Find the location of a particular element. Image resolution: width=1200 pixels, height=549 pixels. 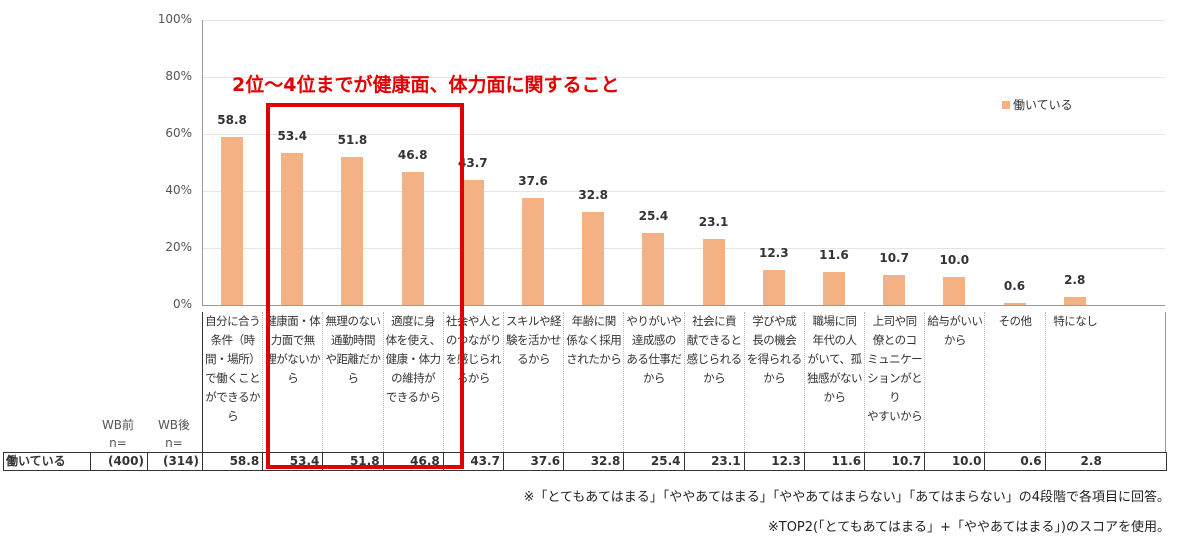

category-header: 無理のない 通勤時間 や距離だから is located at coordinates (352, 382).